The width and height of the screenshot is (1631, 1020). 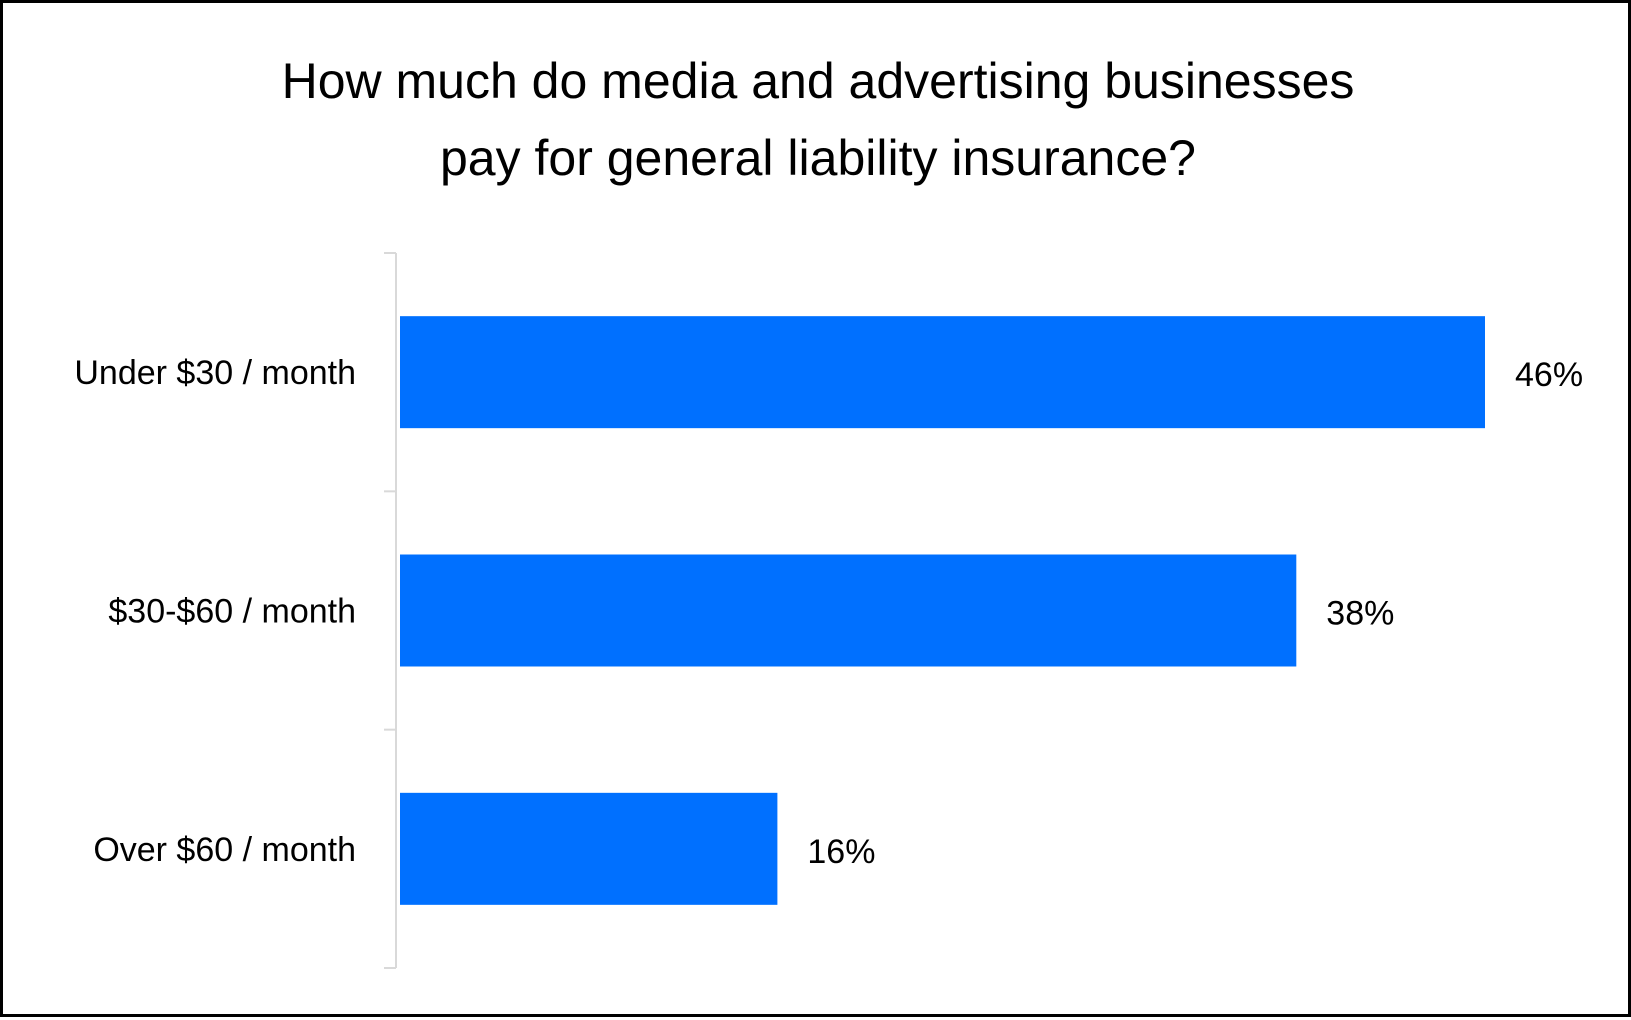 I want to click on category-label: Under $30 / month, so click(x=215, y=373).